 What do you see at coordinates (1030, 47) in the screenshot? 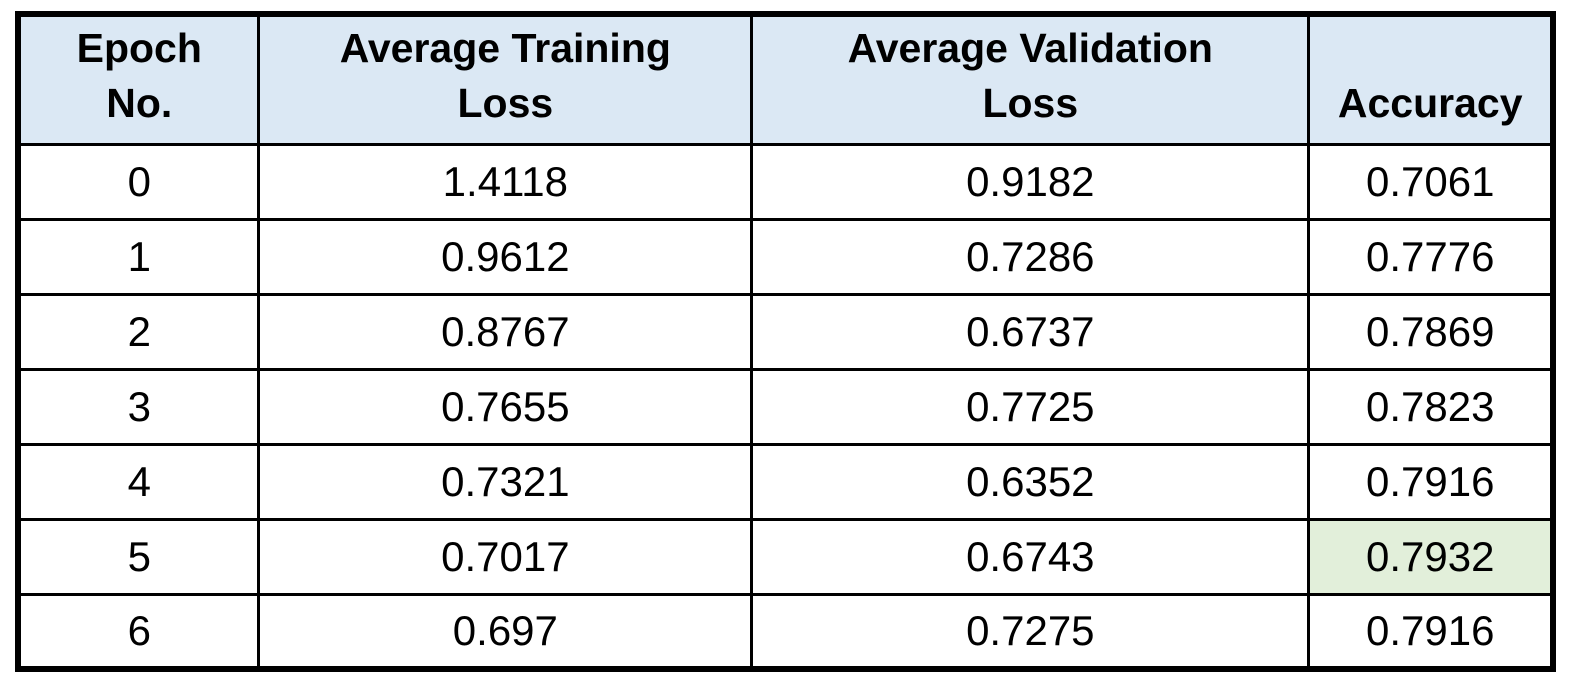
I see `header-line: Average Validation` at bounding box center [1030, 47].